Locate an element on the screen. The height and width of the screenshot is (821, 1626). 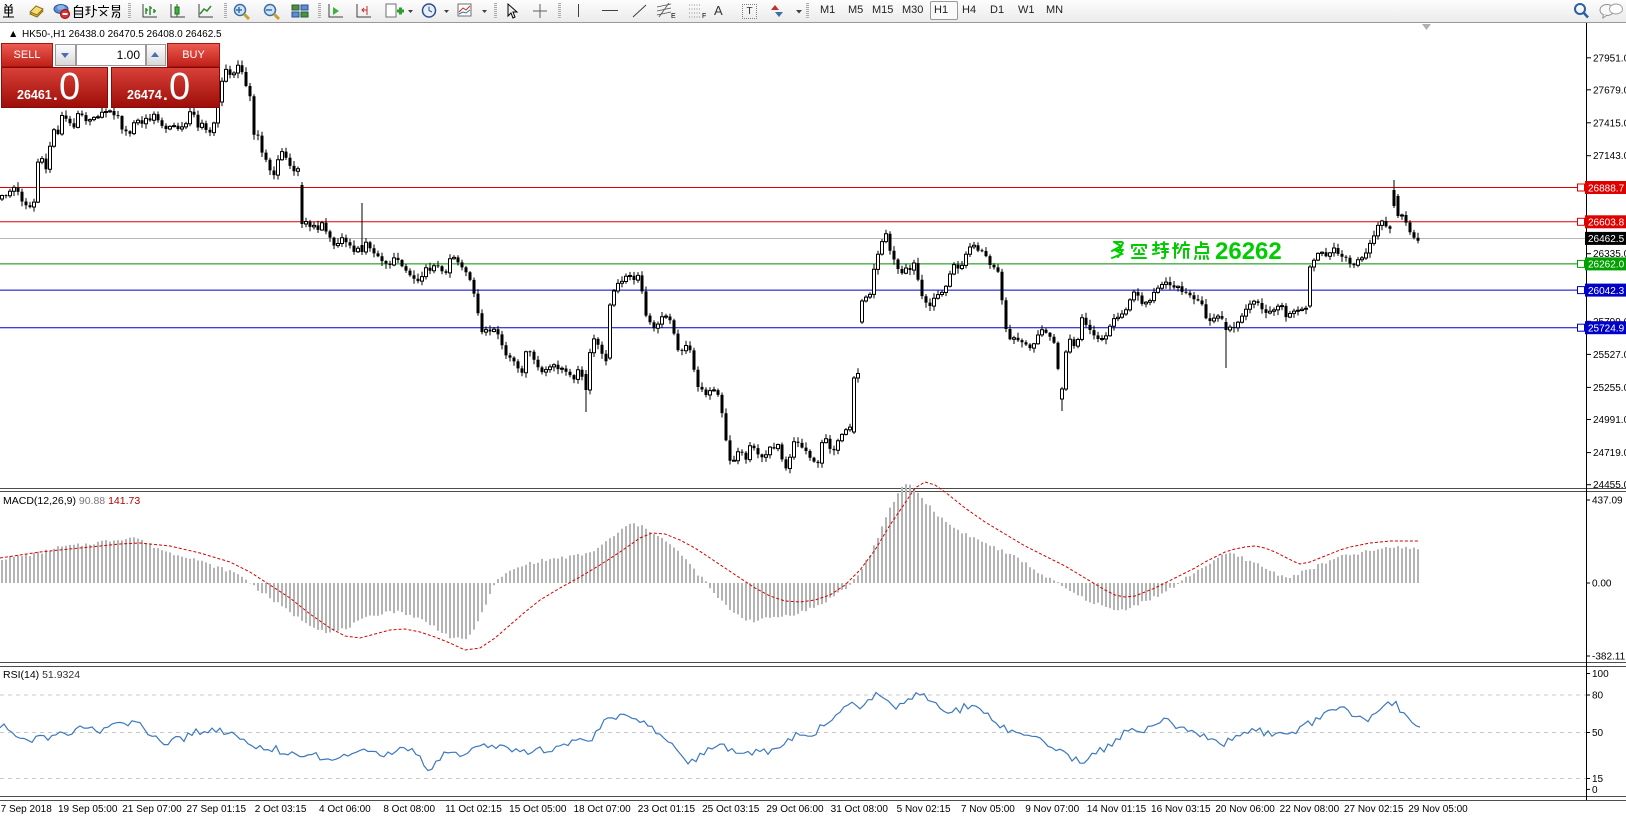
svg-text: 26603.8 is located at coordinates (1606, 223).